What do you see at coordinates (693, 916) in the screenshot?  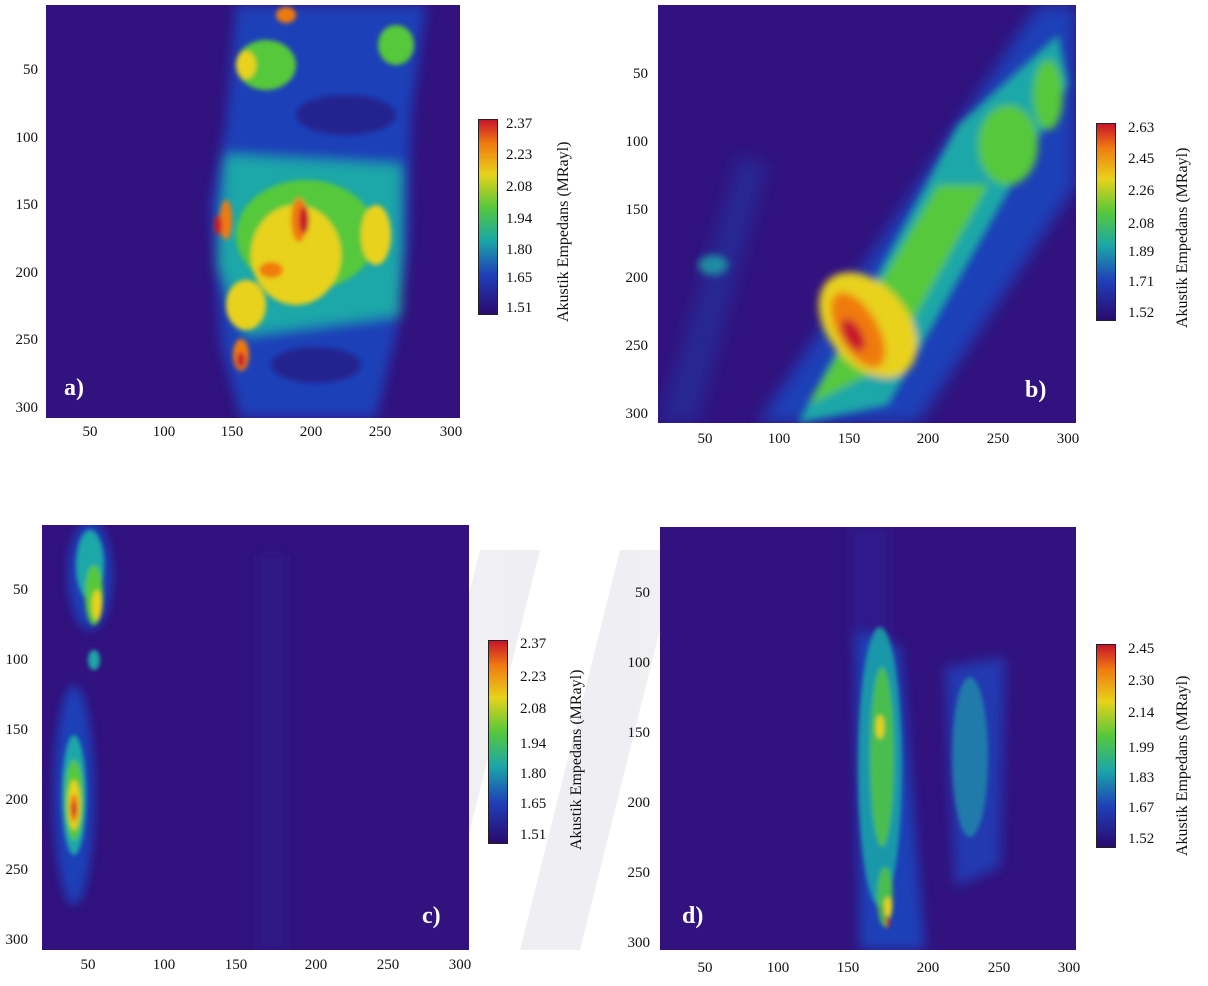 I see `panel-label-d: d)` at bounding box center [693, 916].